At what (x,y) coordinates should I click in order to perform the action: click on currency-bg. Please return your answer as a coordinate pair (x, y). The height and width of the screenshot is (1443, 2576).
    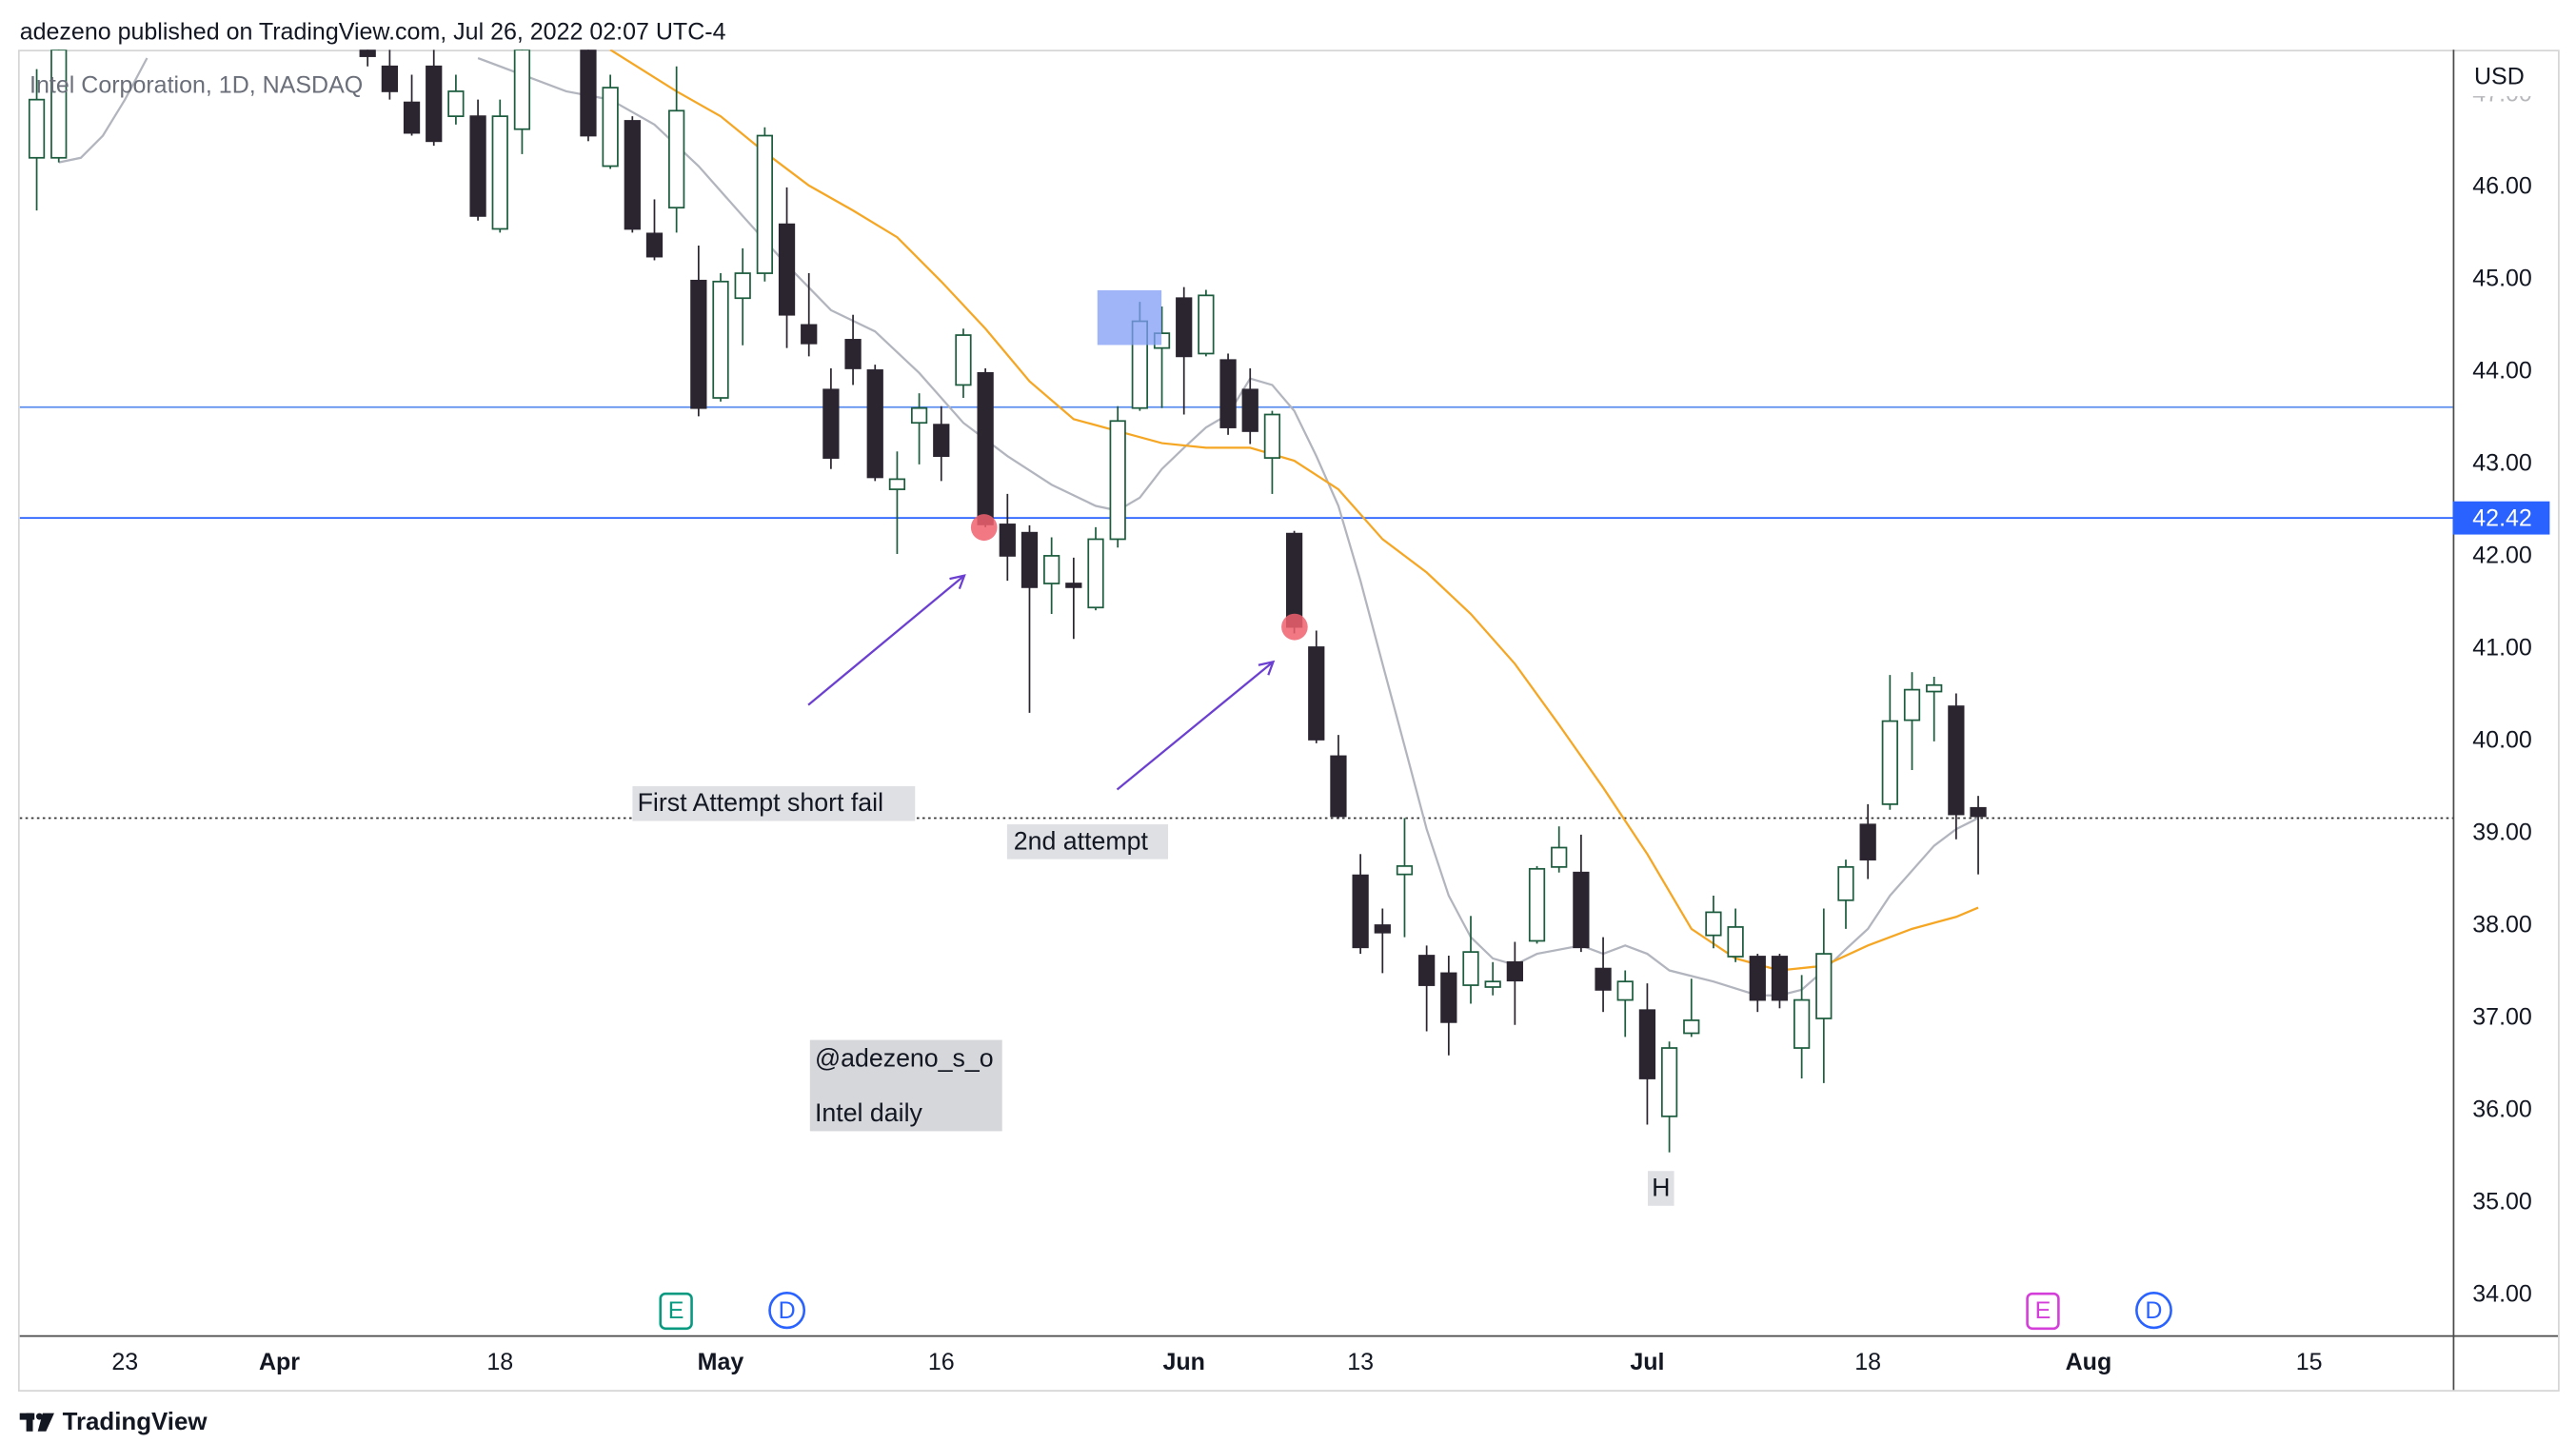
    Looking at the image, I should click on (2503, 78).